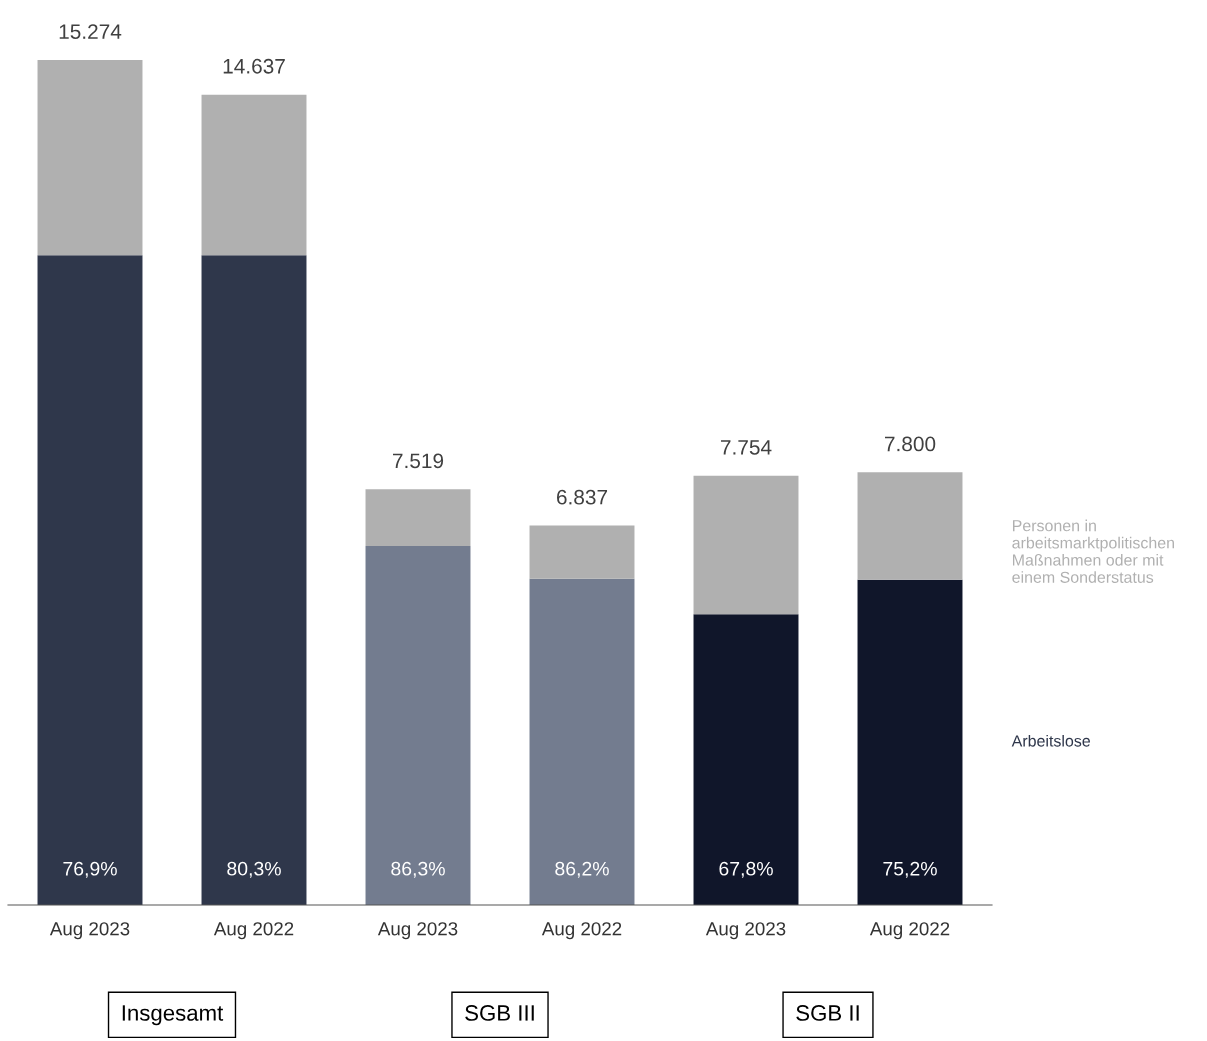  I want to click on text: Insgesamt, so click(173, 1015).